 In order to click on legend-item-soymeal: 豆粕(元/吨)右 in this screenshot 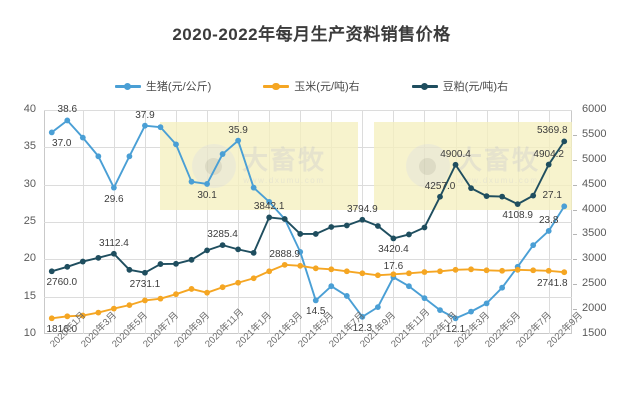, I will do `click(459, 86)`.